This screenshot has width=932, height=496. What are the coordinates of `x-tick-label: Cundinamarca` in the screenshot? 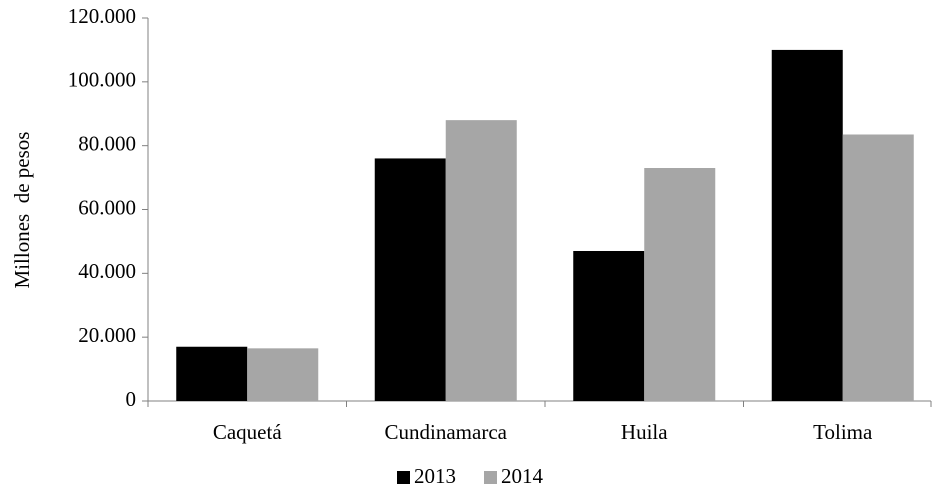 It's located at (446, 432).